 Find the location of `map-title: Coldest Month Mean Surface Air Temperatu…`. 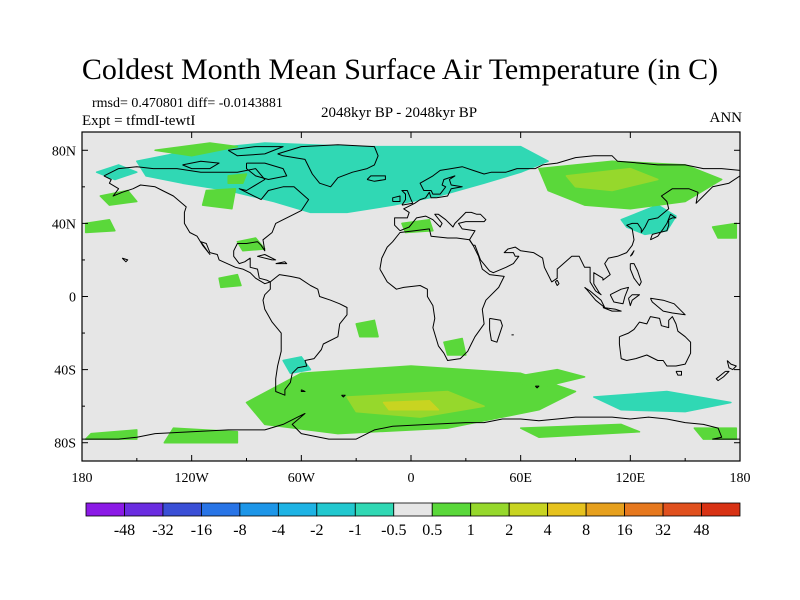

map-title: Coldest Month Mean Surface Air Temperatu… is located at coordinates (400, 69).